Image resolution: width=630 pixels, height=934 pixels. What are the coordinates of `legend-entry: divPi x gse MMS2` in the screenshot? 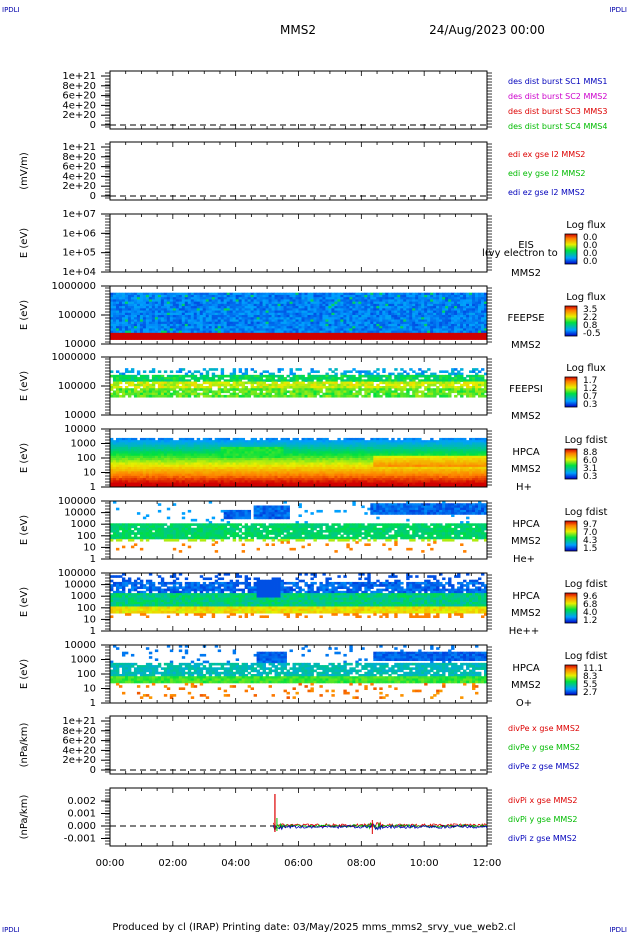 It's located at (542, 800).